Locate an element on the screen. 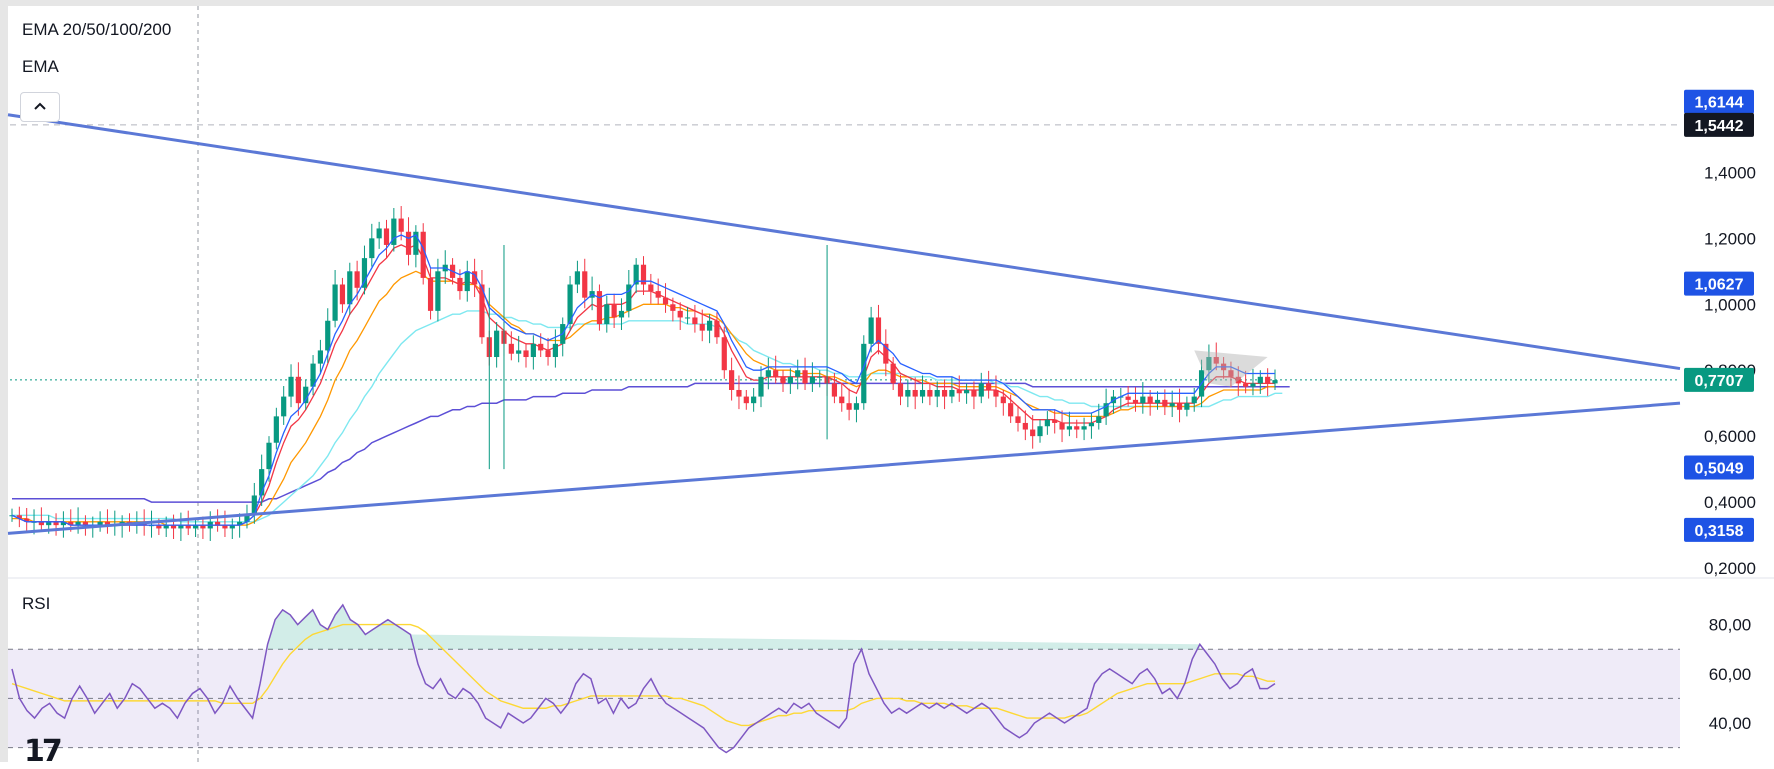  collapse-button is located at coordinates (40, 107).